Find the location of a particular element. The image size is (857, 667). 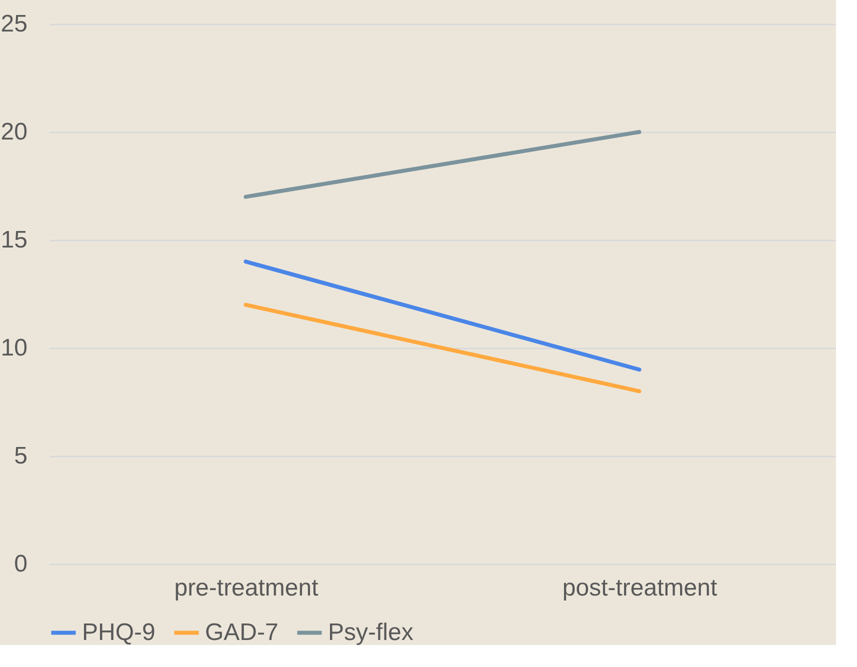

y-tick-label: 5 is located at coordinates (21, 456).